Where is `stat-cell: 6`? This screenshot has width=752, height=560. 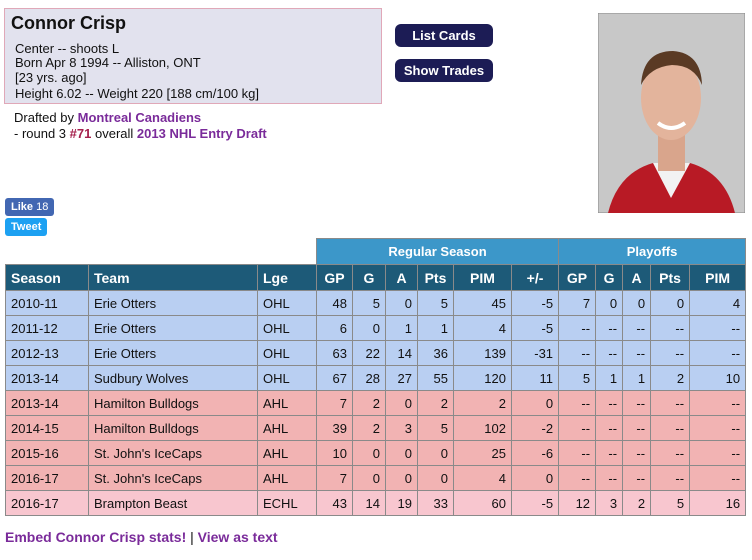
stat-cell: 6 is located at coordinates (334, 328).